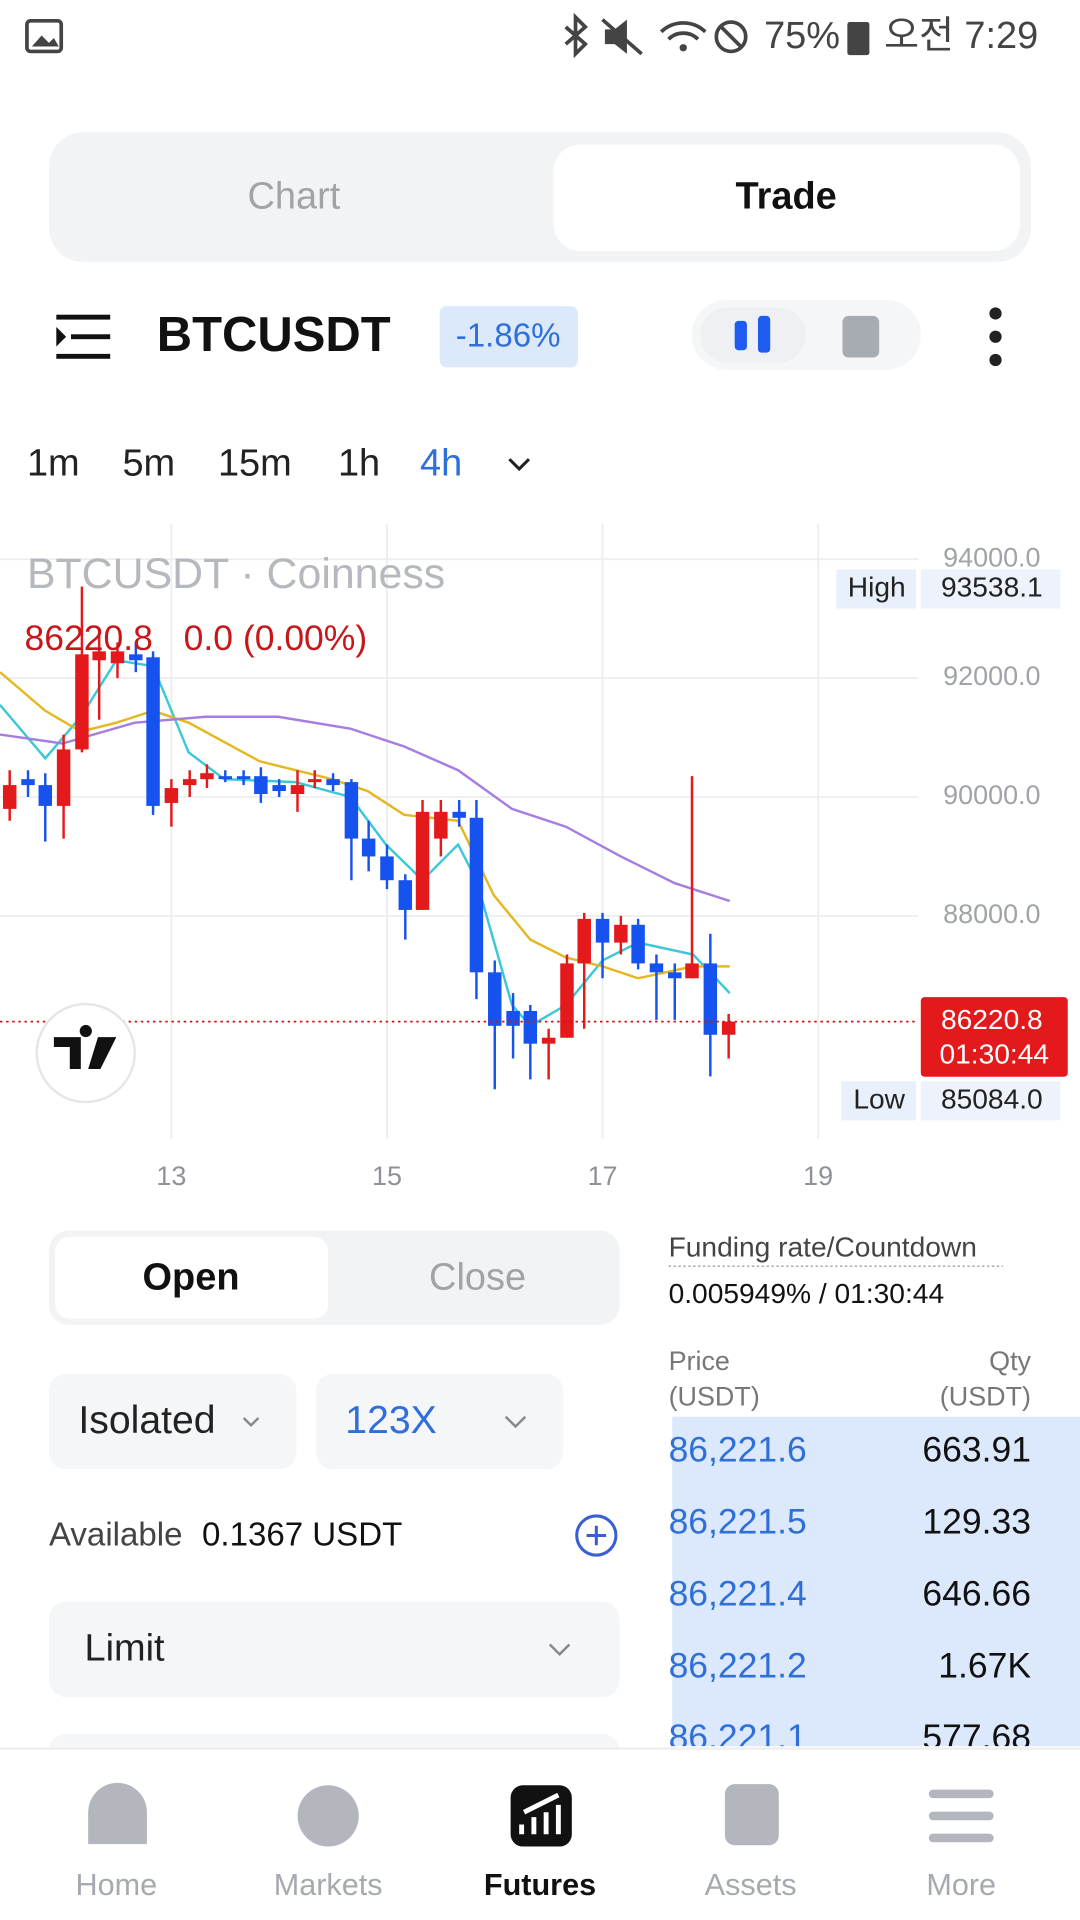 The width and height of the screenshot is (1080, 1920). Describe the element at coordinates (146, 1420) in the screenshot. I see `margin-mode: Isolated` at that location.